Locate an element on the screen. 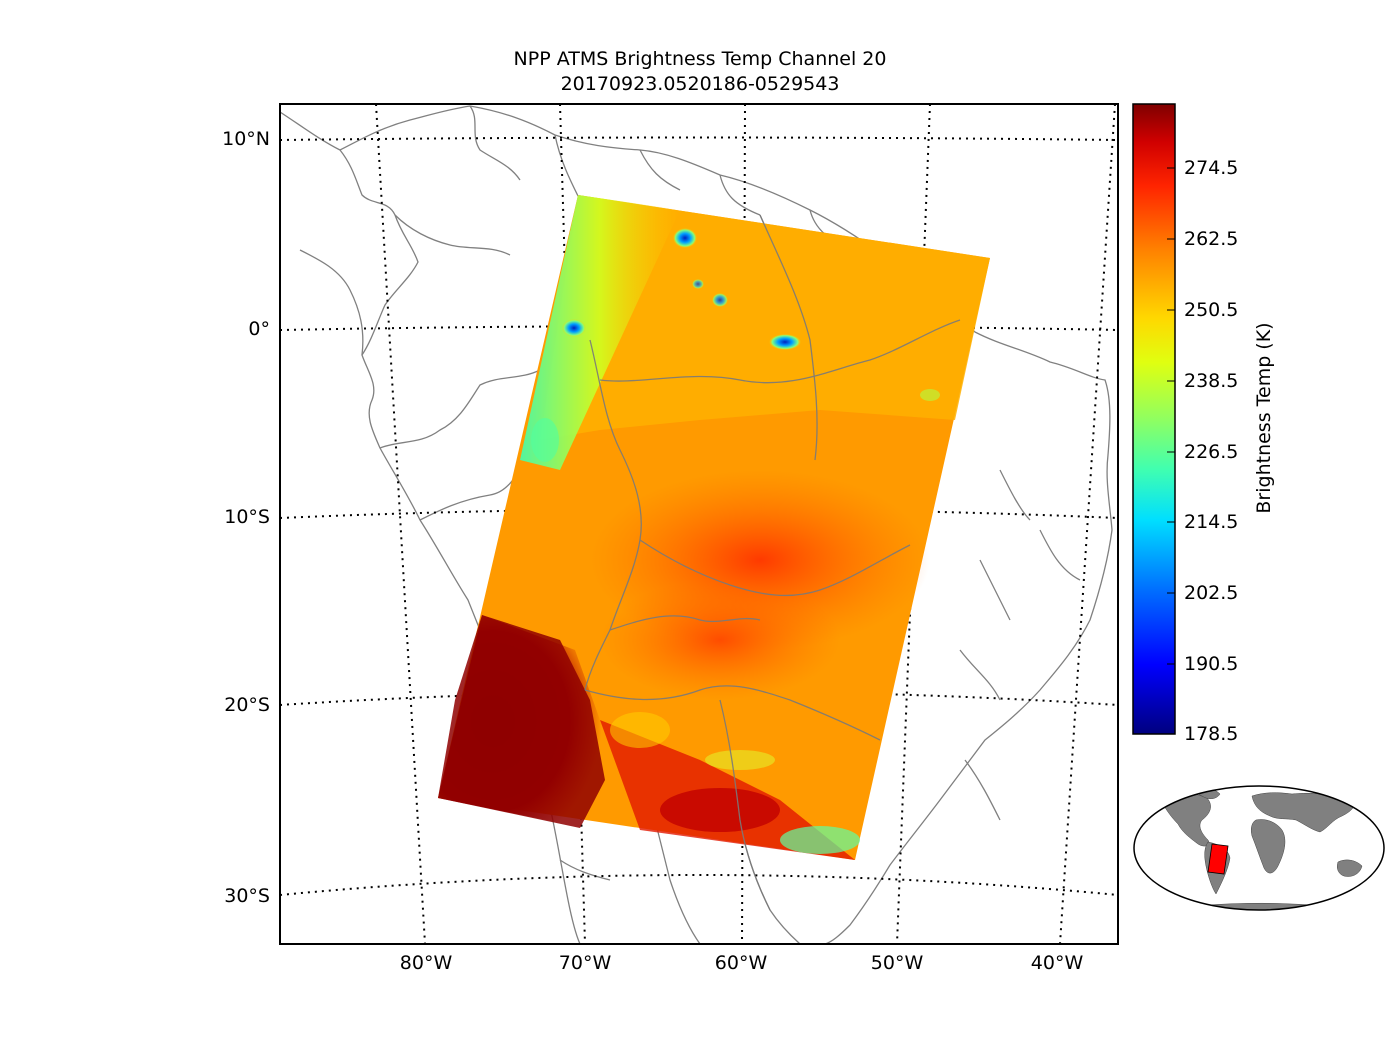  colorbar-tick: 274.5 is located at coordinates (1211, 168).